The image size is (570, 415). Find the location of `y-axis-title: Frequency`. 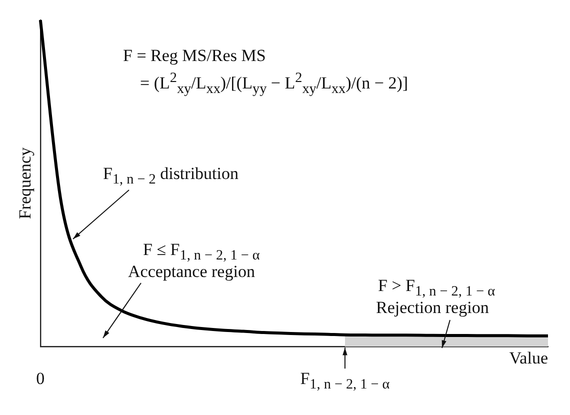

y-axis-title: Frequency is located at coordinates (25, 183).